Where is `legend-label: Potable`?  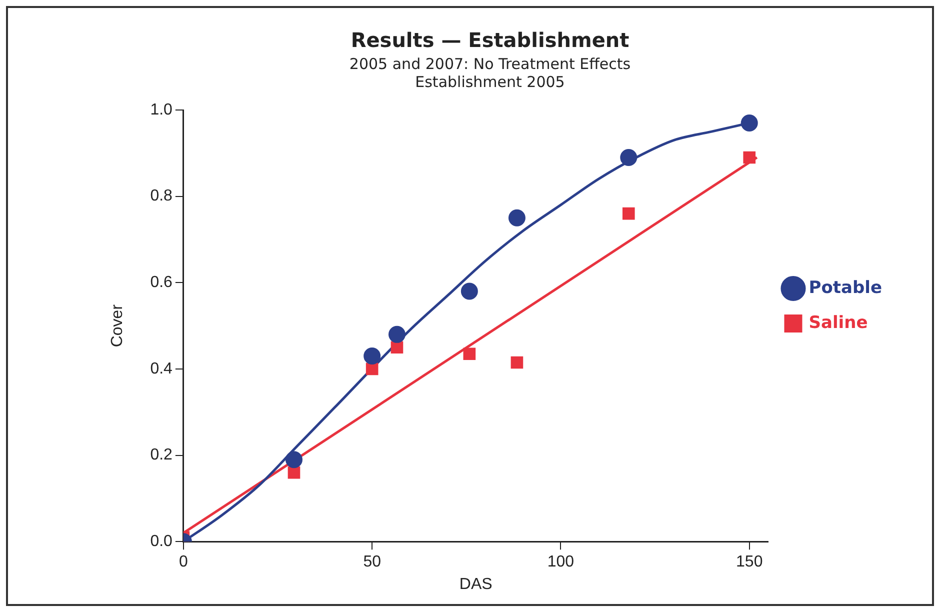 legend-label: Potable is located at coordinates (845, 288).